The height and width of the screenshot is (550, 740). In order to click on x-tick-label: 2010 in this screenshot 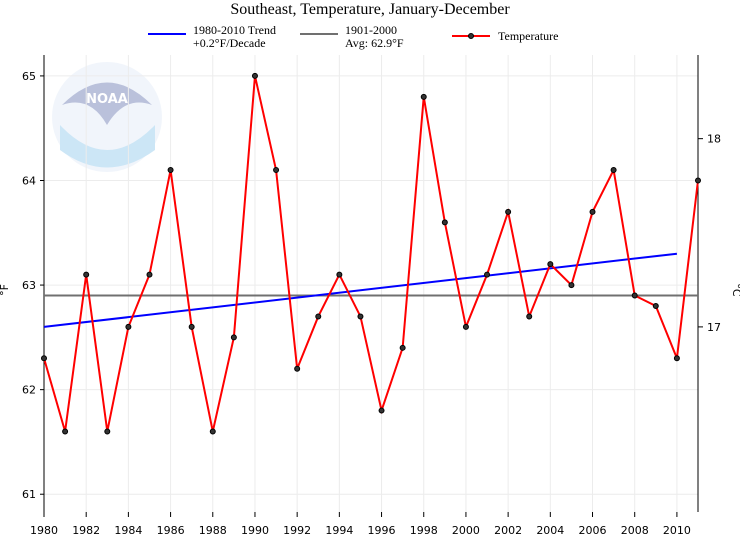, I will do `click(677, 530)`.